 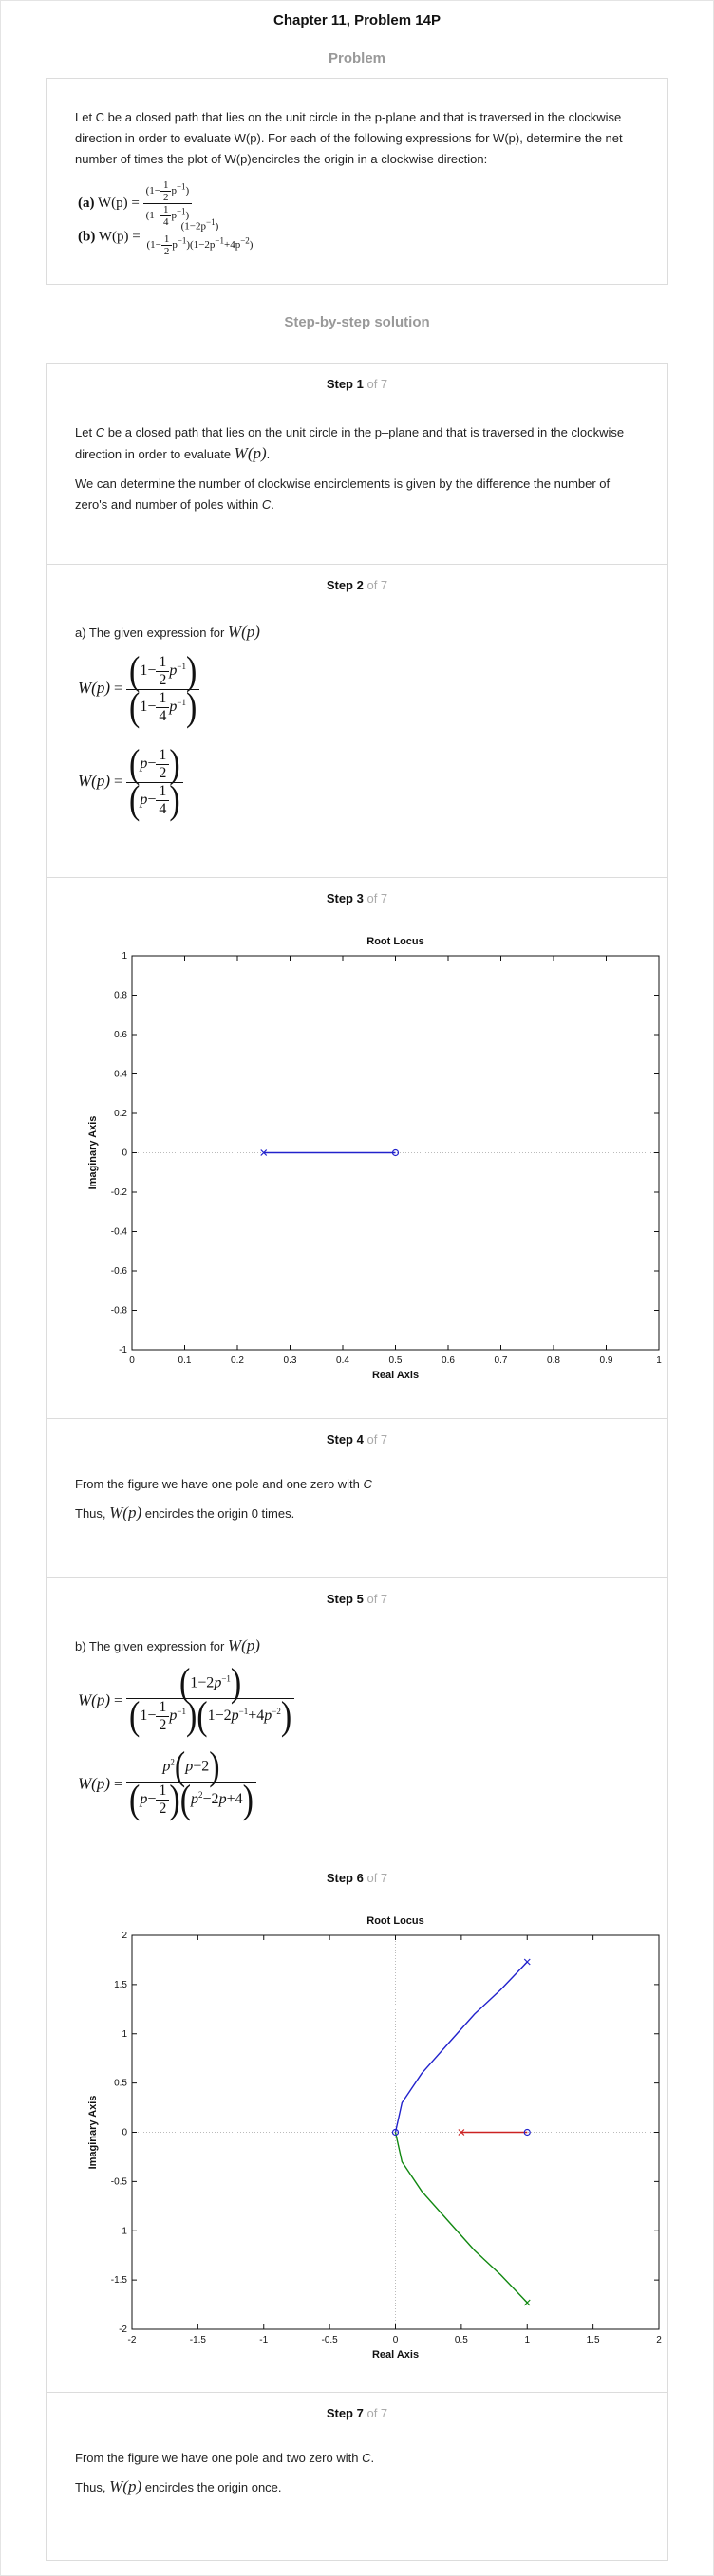 What do you see at coordinates (120, 2181) in the screenshot?
I see `chart2-ytick-label: -0.5` at bounding box center [120, 2181].